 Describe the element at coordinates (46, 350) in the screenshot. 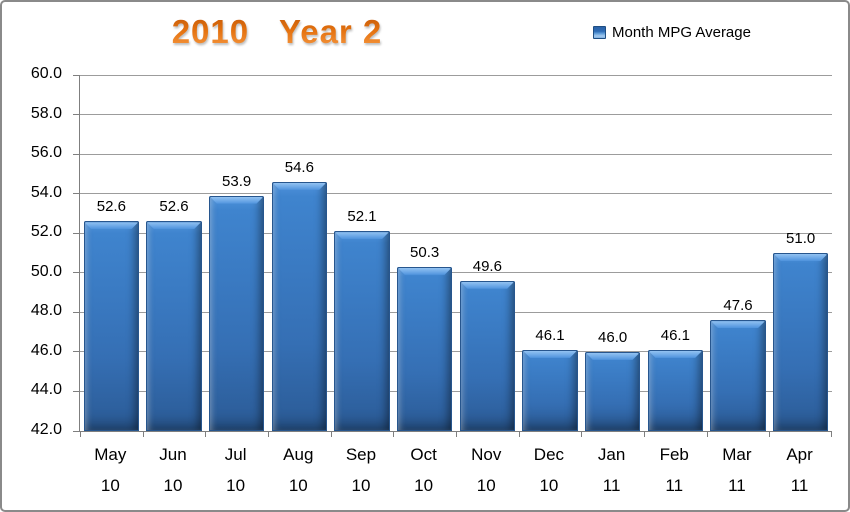

I see `y-axis-tick-label: 46.0` at that location.